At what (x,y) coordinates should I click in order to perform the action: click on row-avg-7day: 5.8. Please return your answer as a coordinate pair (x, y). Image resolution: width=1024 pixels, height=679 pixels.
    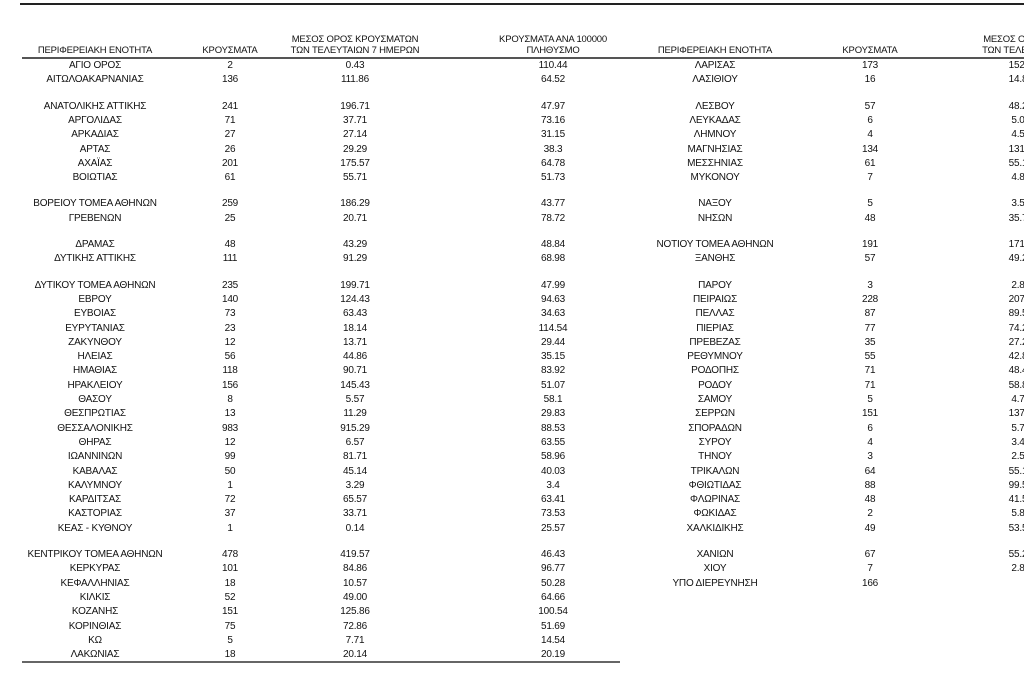
    Looking at the image, I should click on (1017, 514).